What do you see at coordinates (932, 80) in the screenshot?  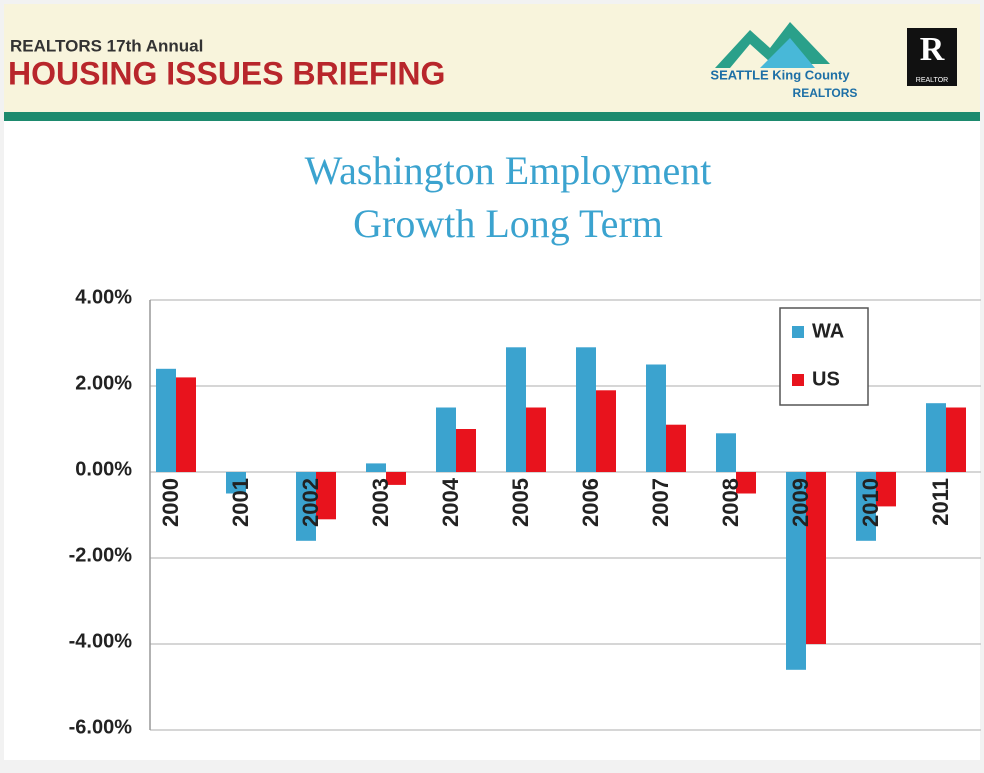 I see `badge-caption: REALTOR` at bounding box center [932, 80].